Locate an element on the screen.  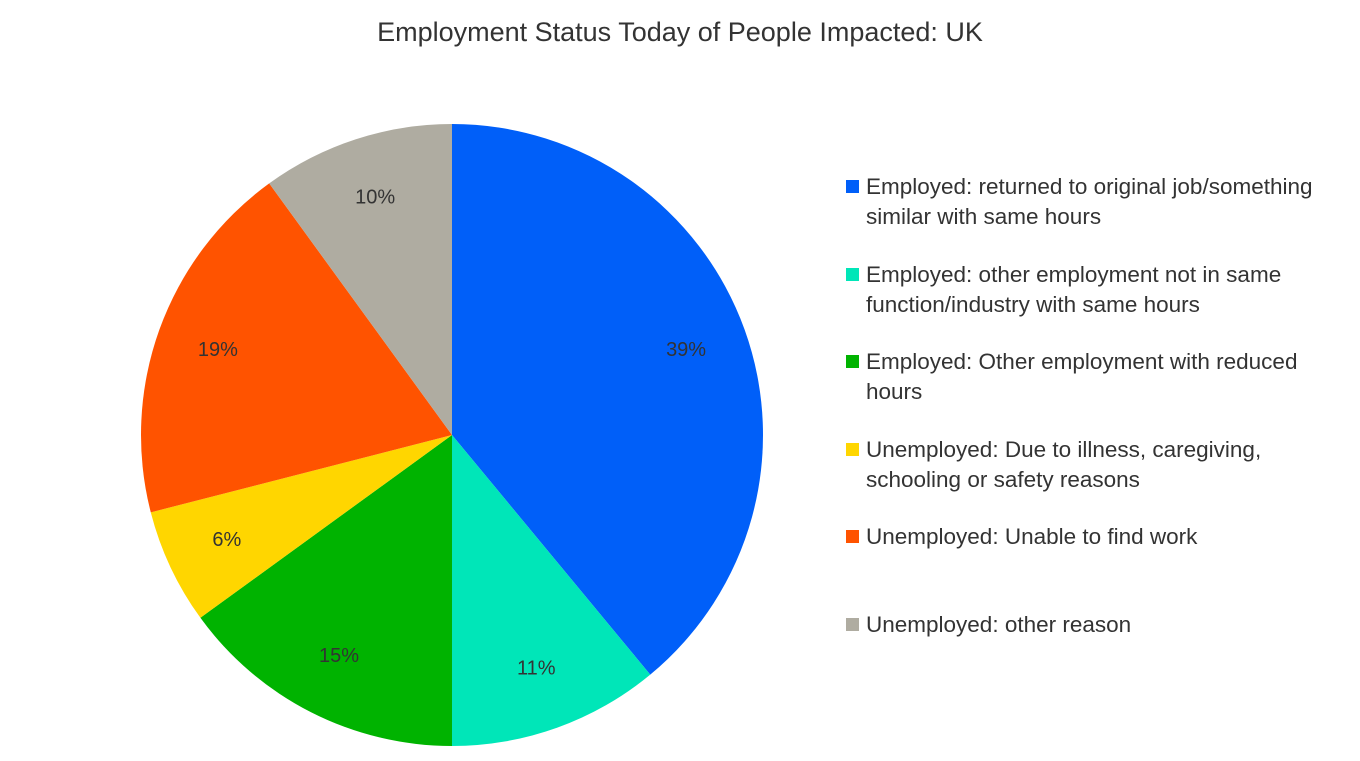
slice-label: 39% is located at coordinates (686, 350).